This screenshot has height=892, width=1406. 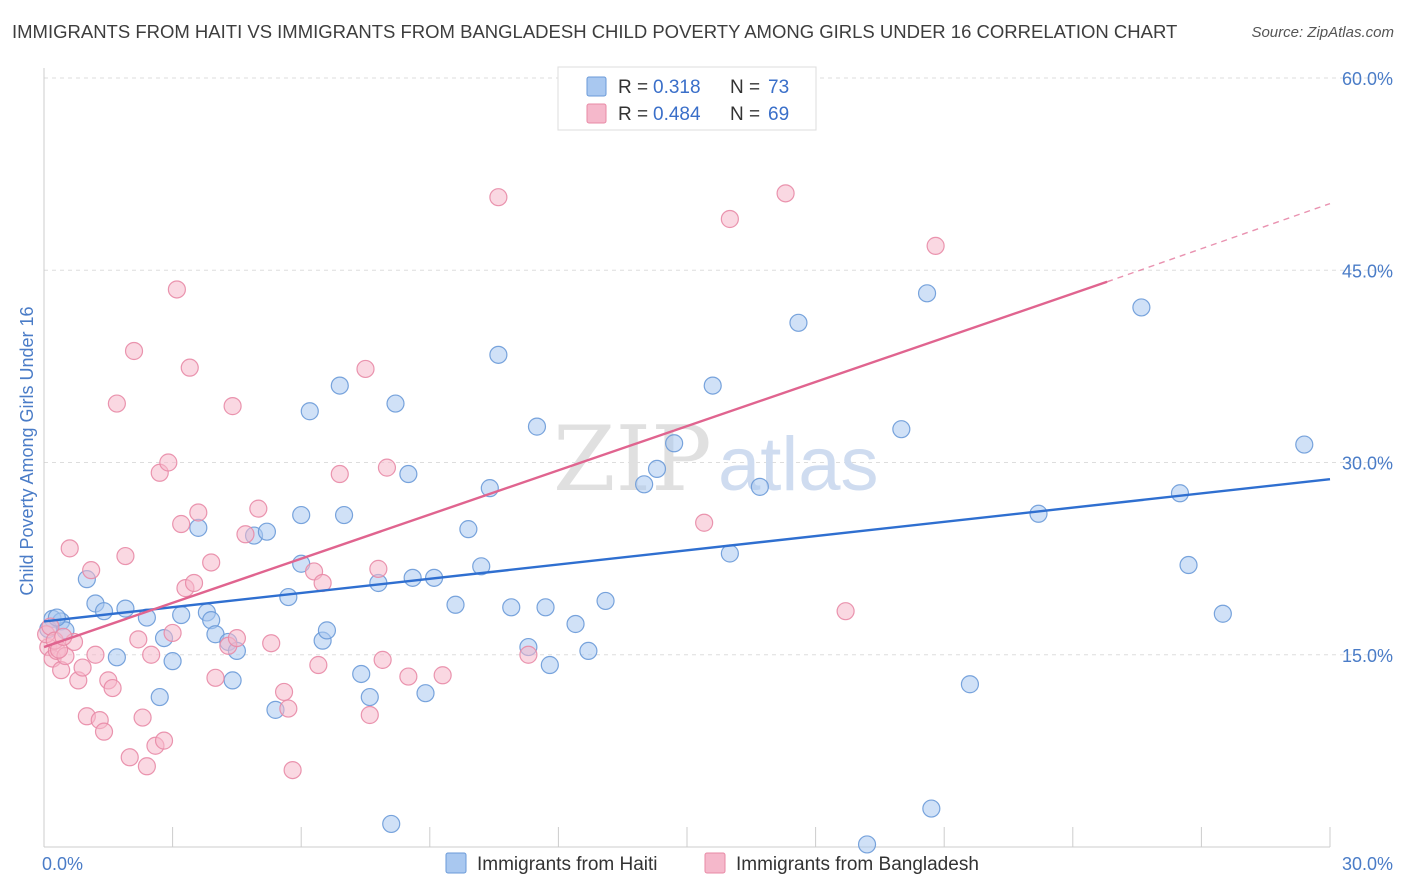 What do you see at coordinates (1367, 656) in the screenshot?
I see `y-tick-label: 15.0%` at bounding box center [1367, 656].